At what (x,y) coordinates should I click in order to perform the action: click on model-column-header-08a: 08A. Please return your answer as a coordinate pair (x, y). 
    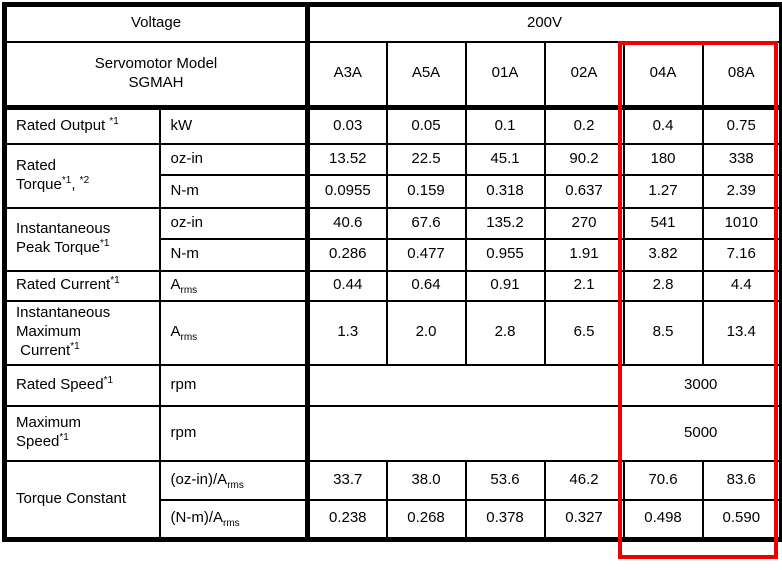
    Looking at the image, I should click on (741, 75).